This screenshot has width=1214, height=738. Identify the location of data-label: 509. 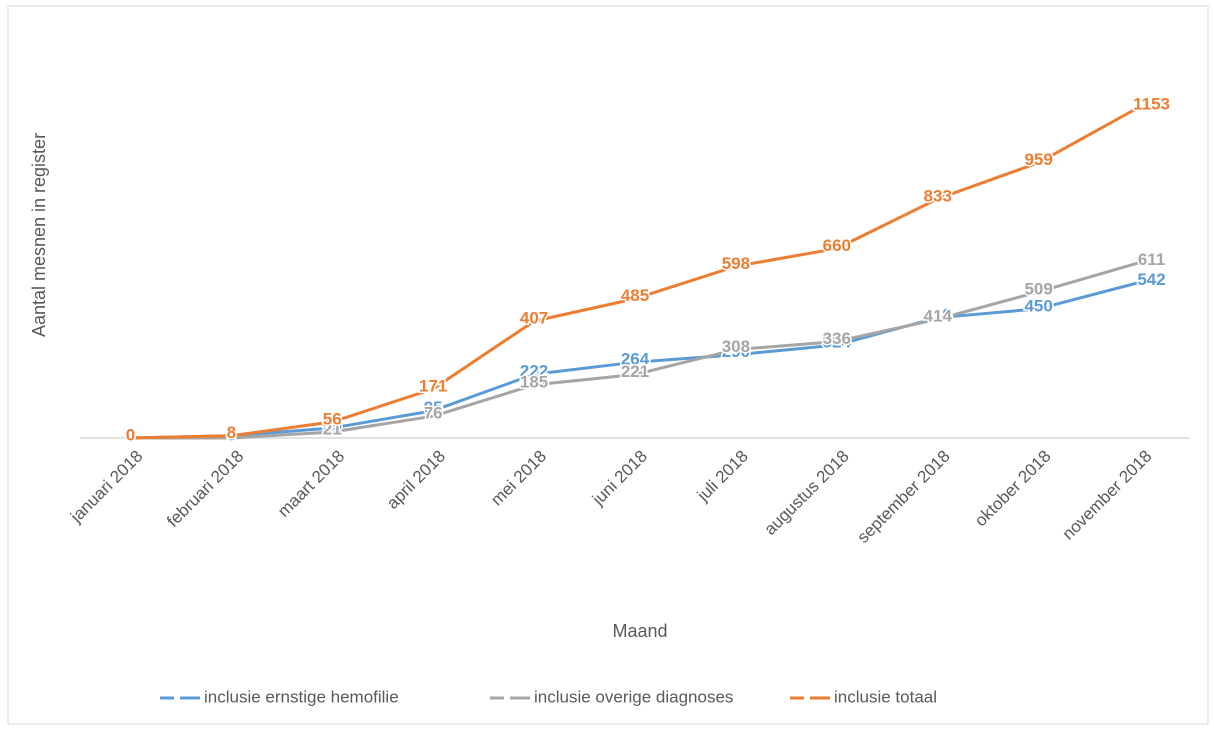
(1038, 288).